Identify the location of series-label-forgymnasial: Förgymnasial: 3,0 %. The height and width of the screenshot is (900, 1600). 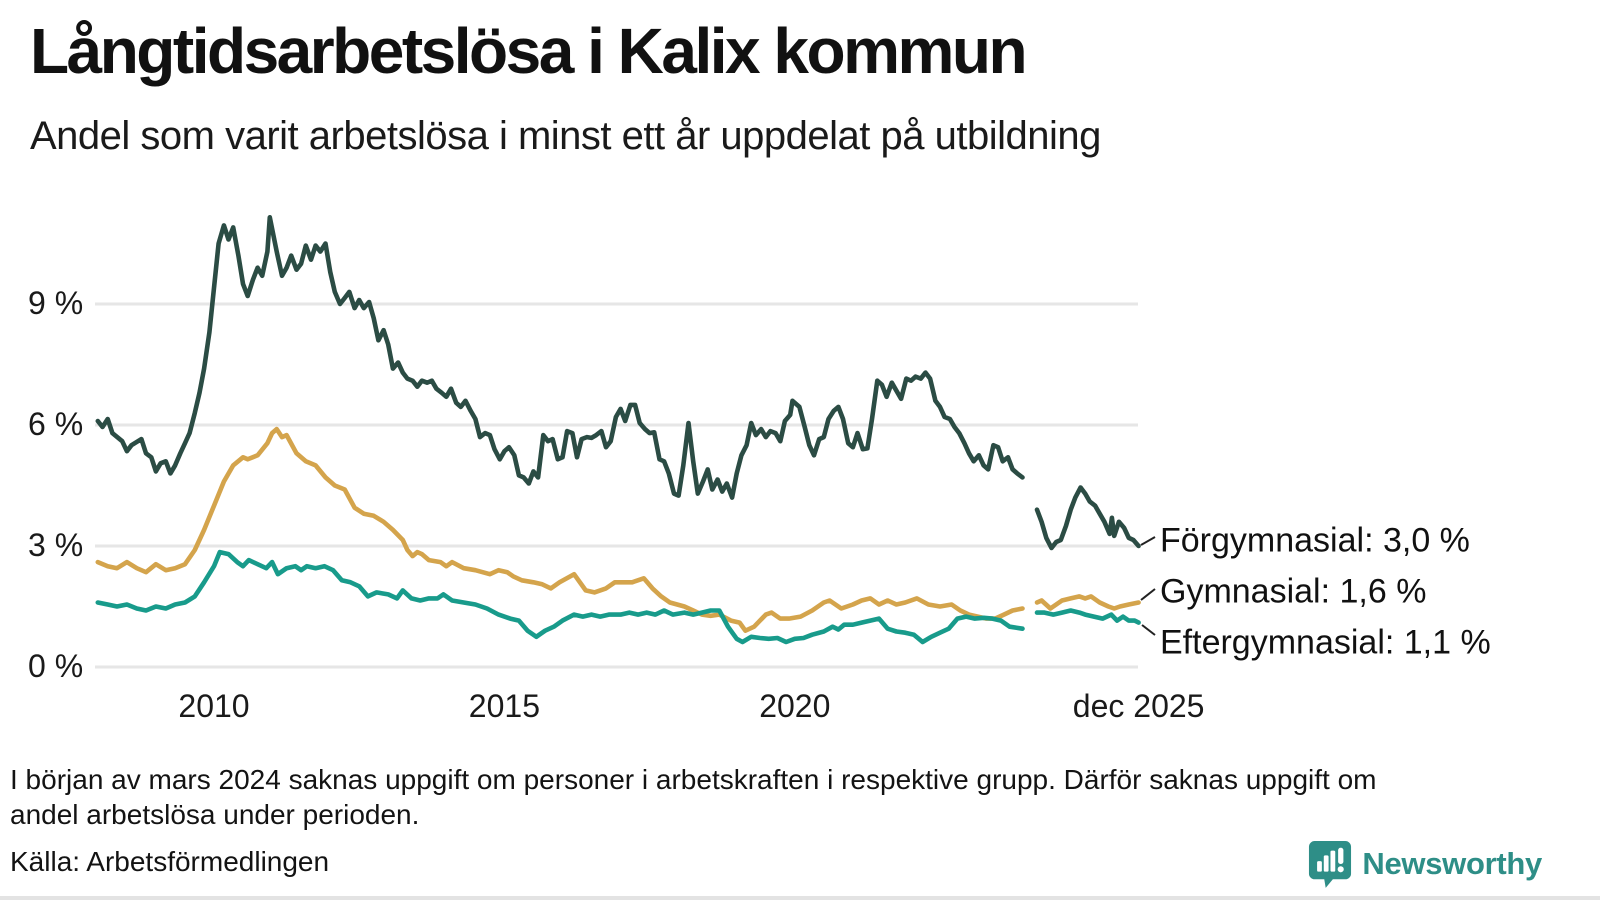
(1315, 540).